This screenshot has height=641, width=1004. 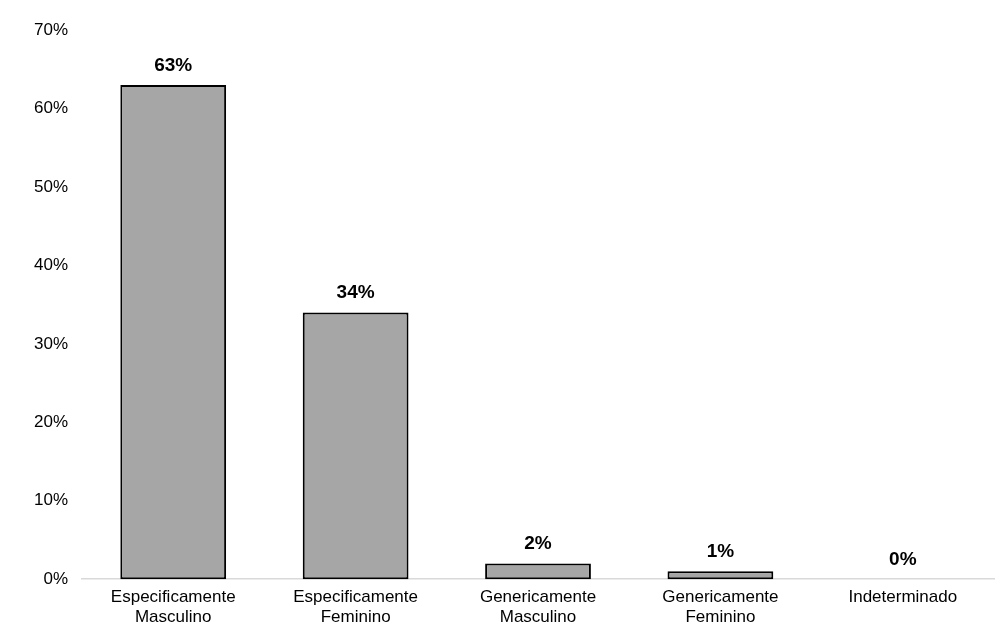 I want to click on x-tick-label: Especificamente Feminino, so click(x=355, y=607).